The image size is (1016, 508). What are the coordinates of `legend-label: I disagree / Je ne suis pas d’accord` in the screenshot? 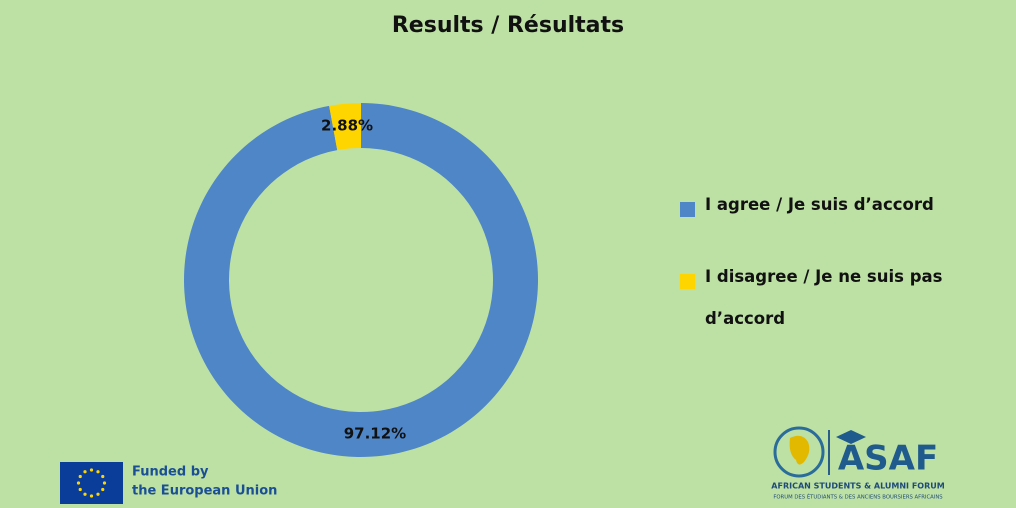 It's located at (824, 297).